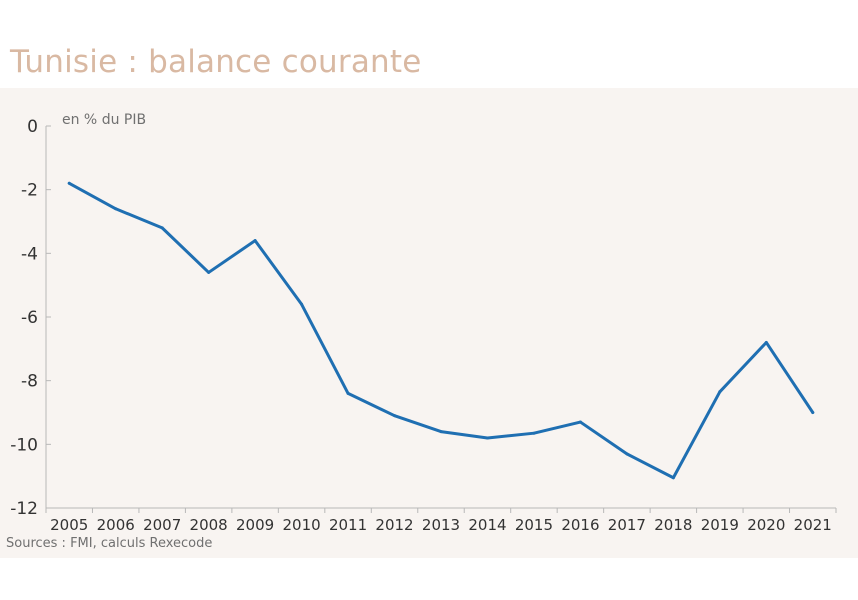 This screenshot has height=600, width=858. What do you see at coordinates (24, 445) in the screenshot?
I see `y-tick-label: -10` at bounding box center [24, 445].